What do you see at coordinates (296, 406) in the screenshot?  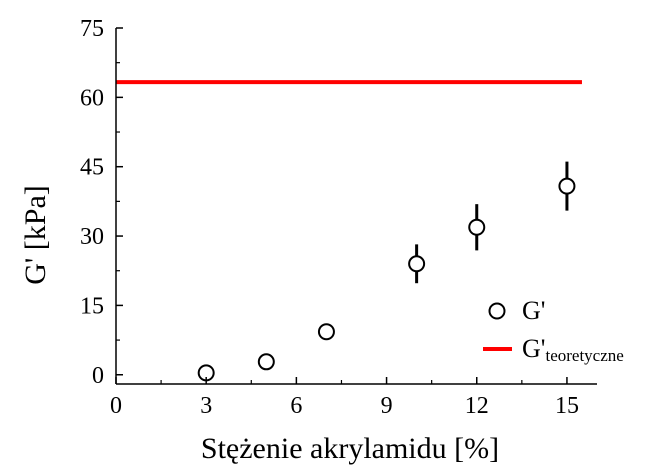 I see `x-tick-label: 6` at bounding box center [296, 406].